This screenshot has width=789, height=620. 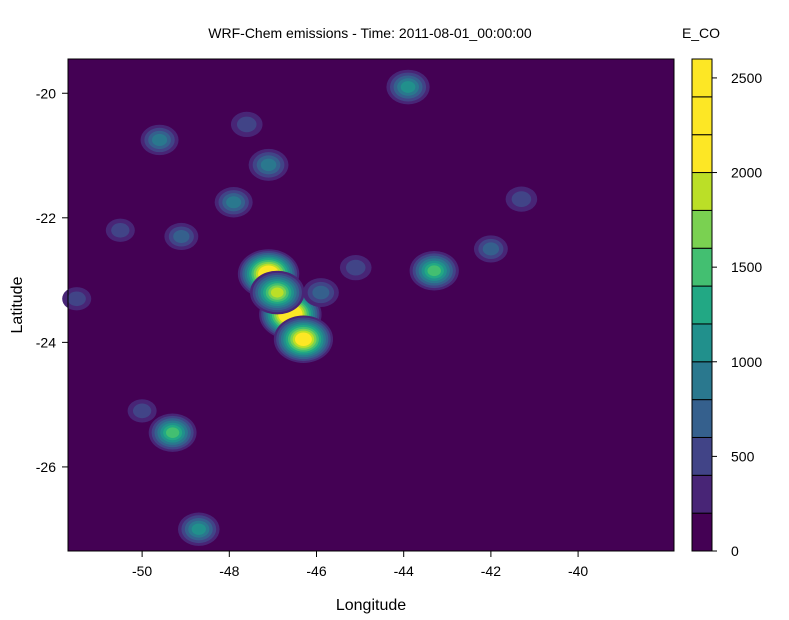 I want to click on x-tick-label: -44, so click(x=404, y=571).